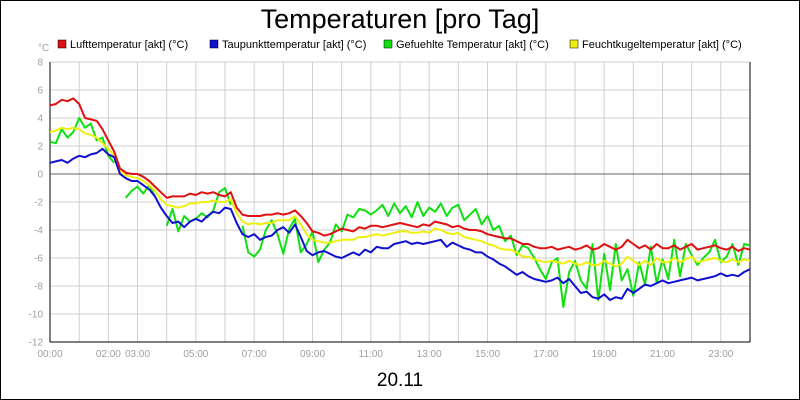 This screenshot has width=800, height=400. Describe the element at coordinates (294, 45) in the screenshot. I see `legend-label: Taupunkttemperatur [akt] (°C)` at that location.